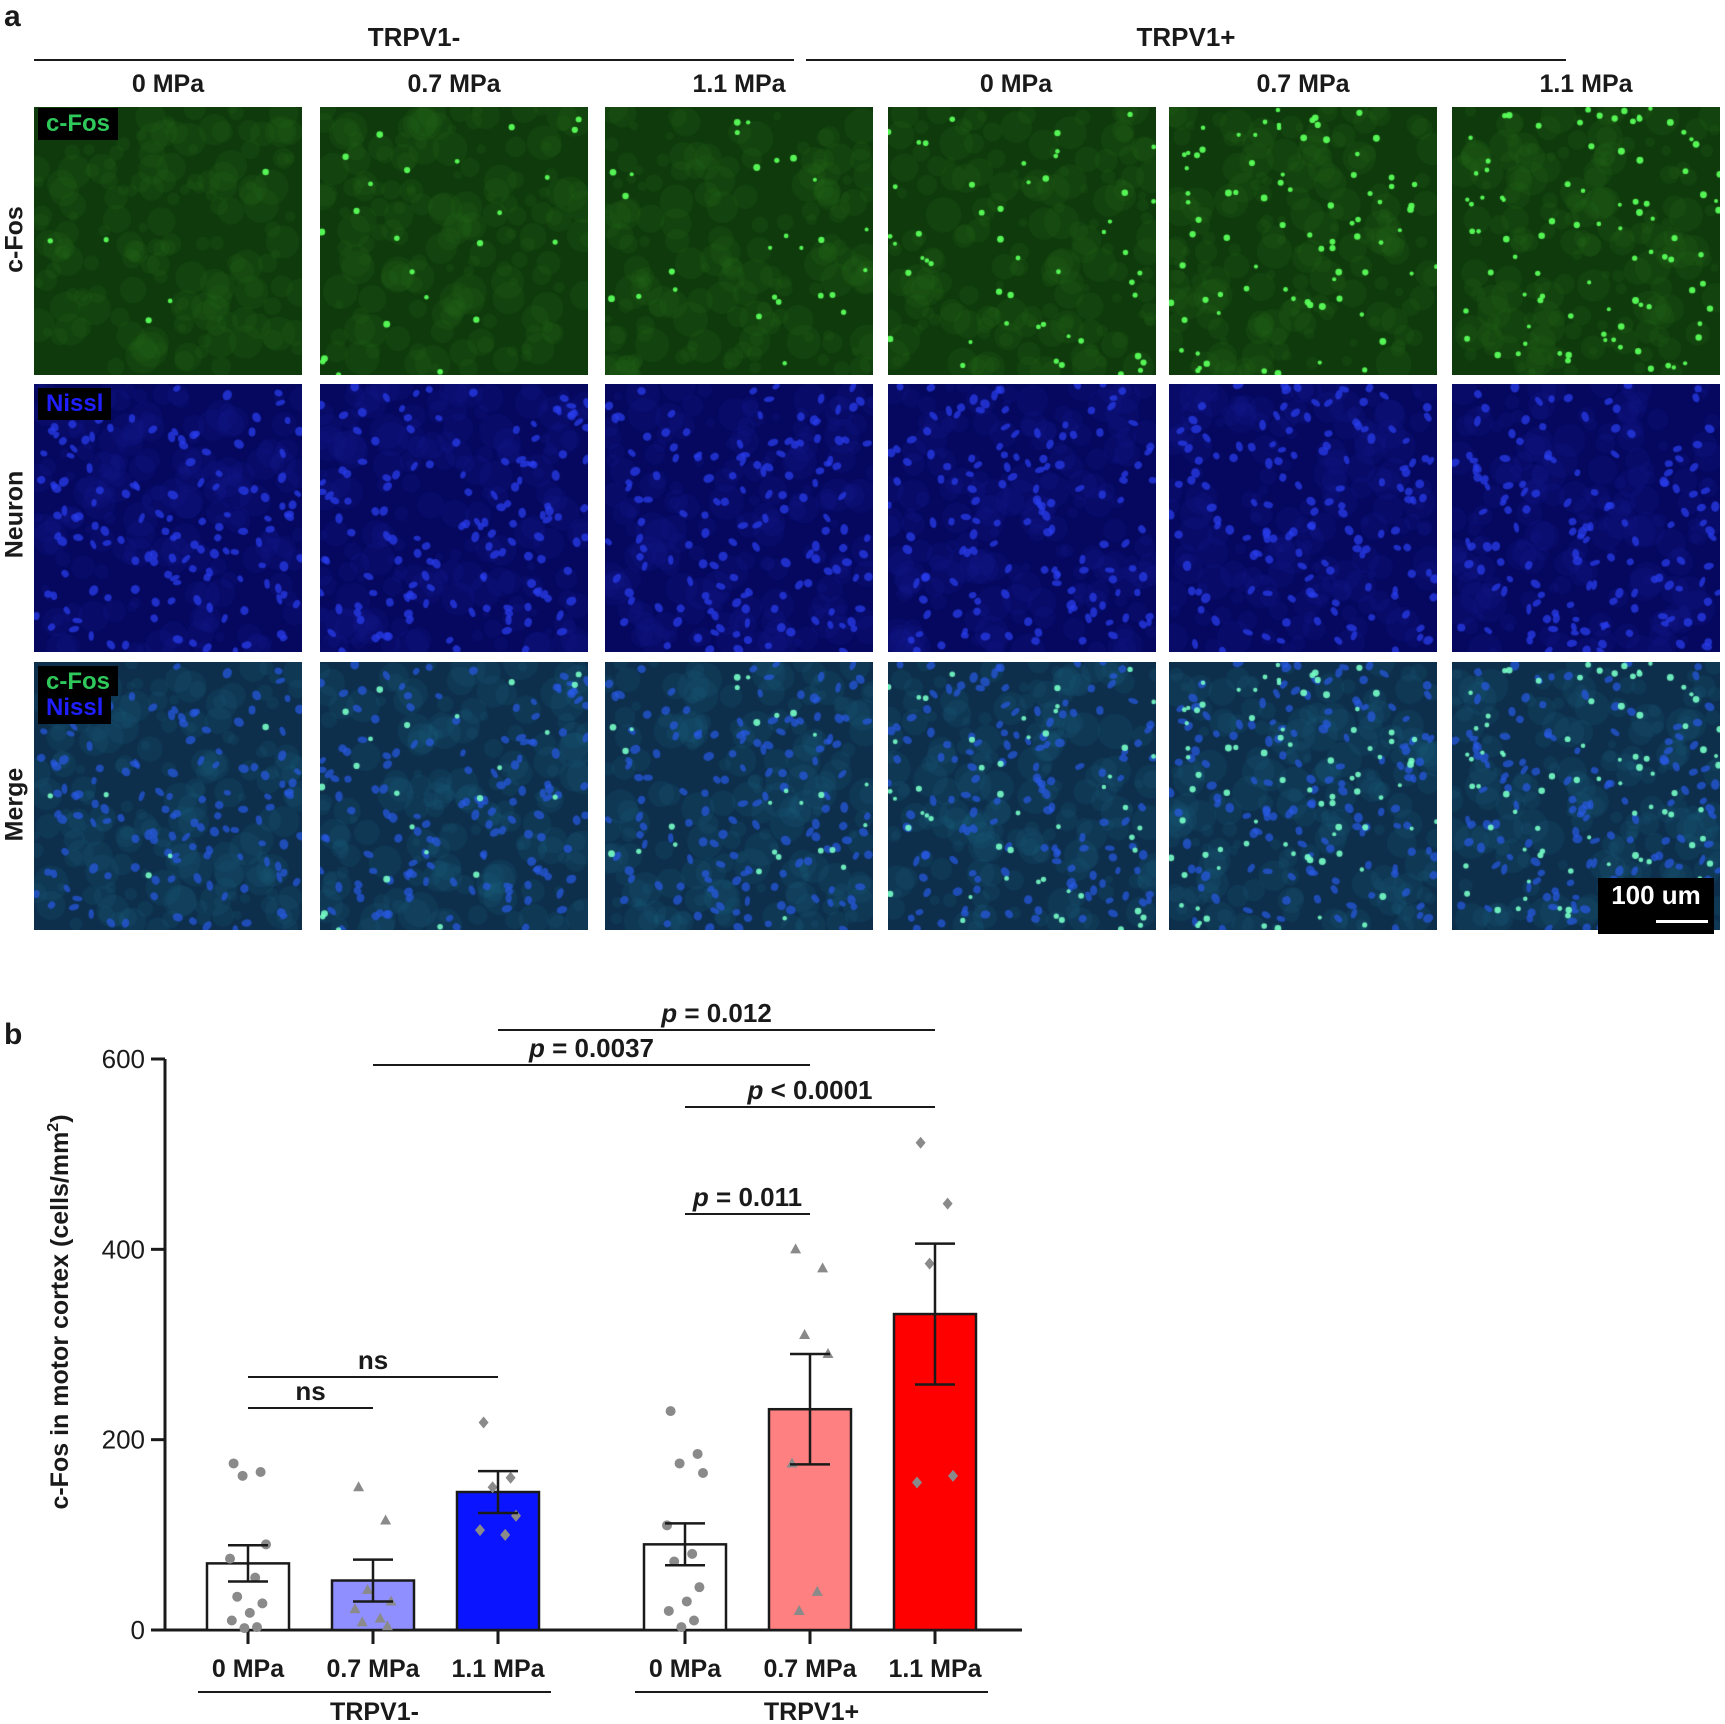 This screenshot has width=1725, height=1724. Describe the element at coordinates (374, 1711) in the screenshot. I see `group-label: TRPV1-` at that location.